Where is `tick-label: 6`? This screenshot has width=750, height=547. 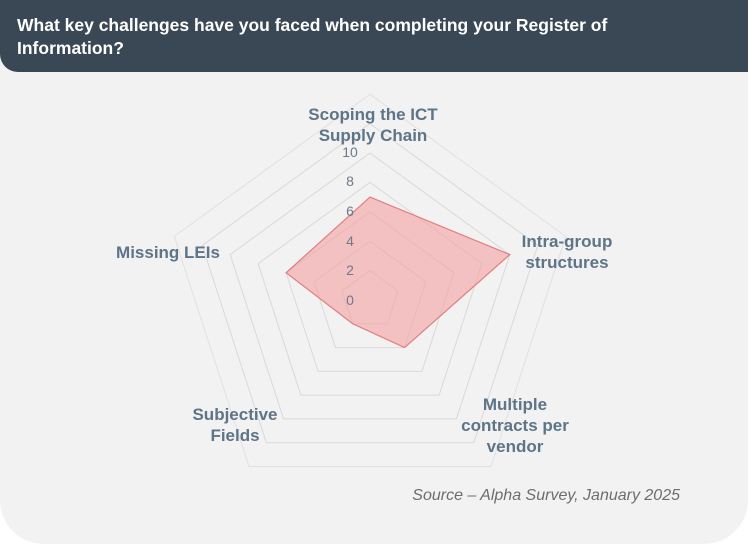 tick-label: 6 is located at coordinates (350, 211).